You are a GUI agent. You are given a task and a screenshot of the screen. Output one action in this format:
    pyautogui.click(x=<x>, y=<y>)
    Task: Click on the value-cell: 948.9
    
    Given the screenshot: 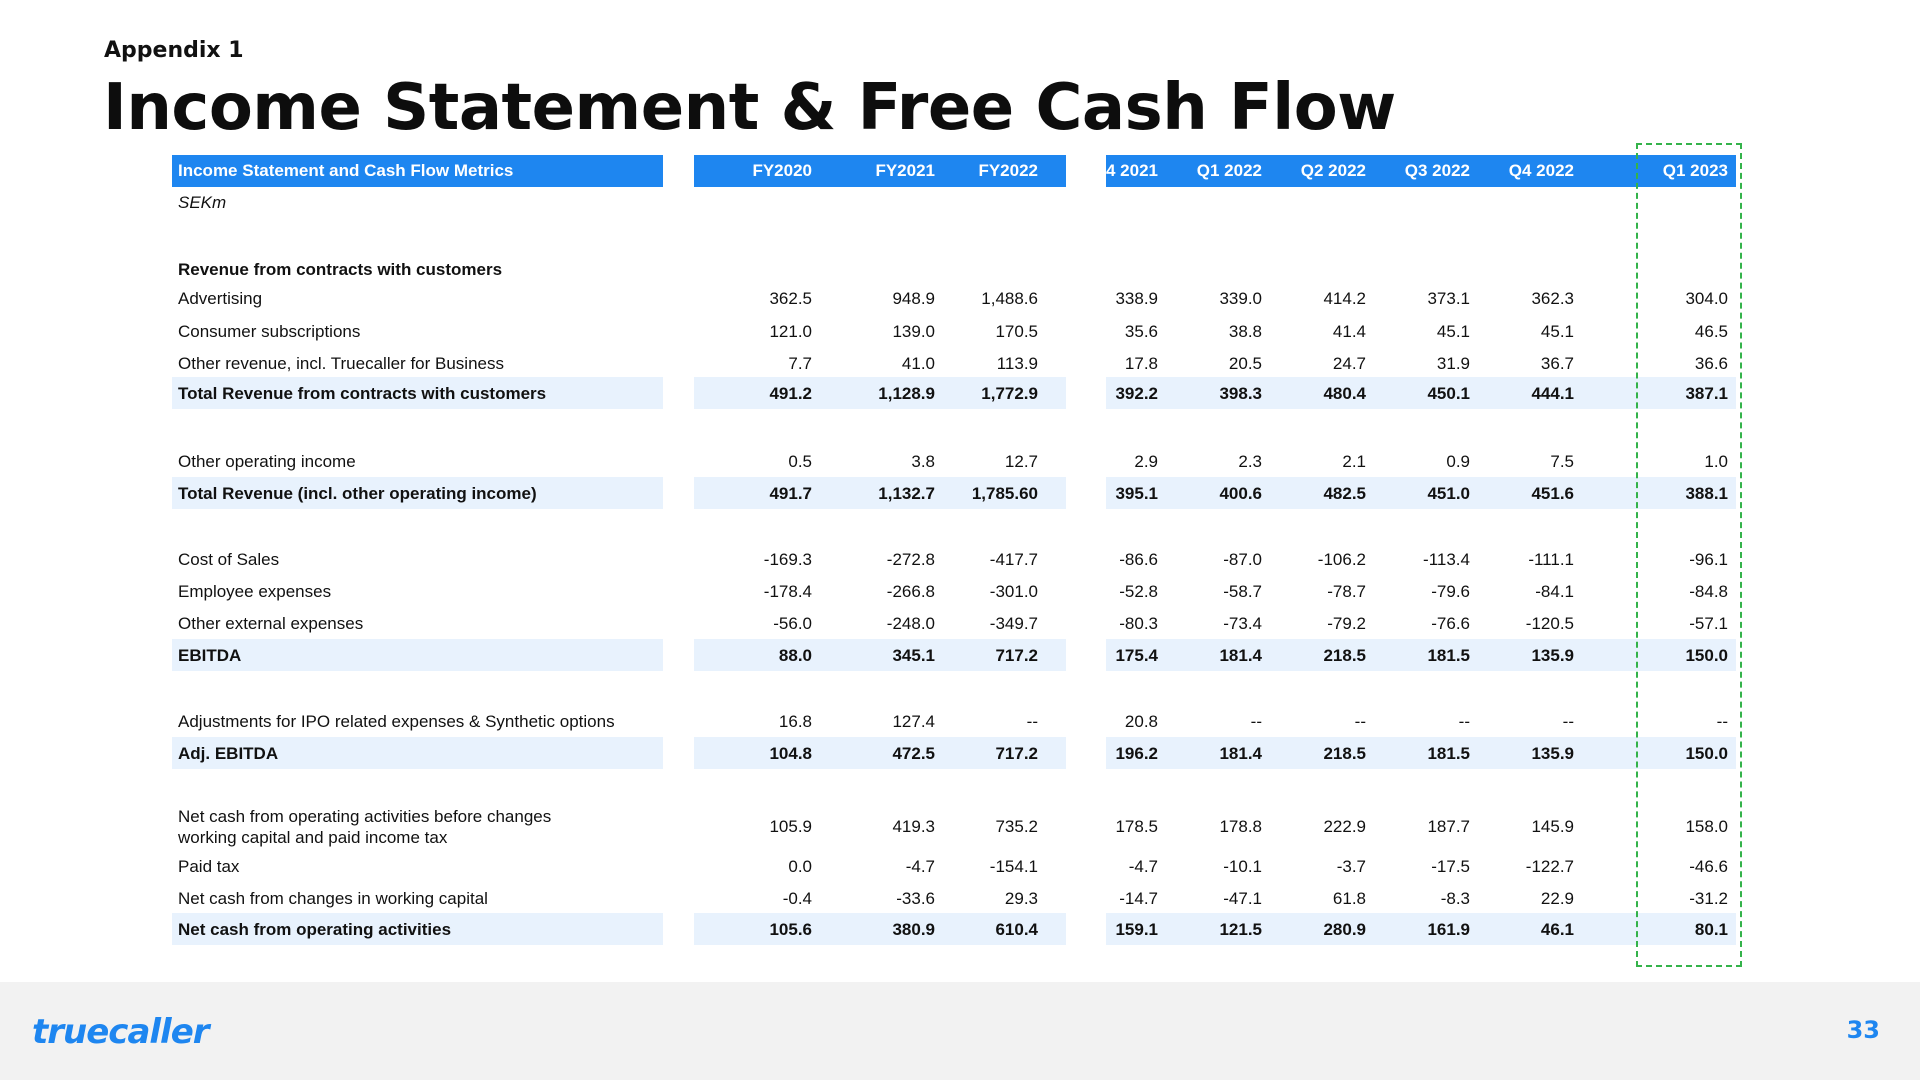 What is the action you would take?
    pyautogui.click(x=913, y=298)
    